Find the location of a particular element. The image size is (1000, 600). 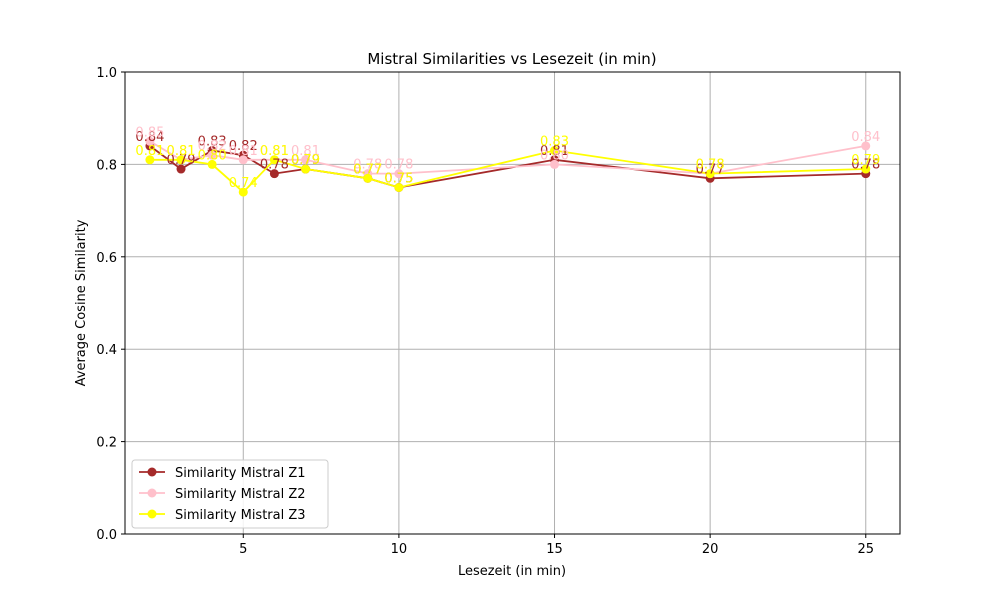

x-tick-label: 5 is located at coordinates (243, 549).